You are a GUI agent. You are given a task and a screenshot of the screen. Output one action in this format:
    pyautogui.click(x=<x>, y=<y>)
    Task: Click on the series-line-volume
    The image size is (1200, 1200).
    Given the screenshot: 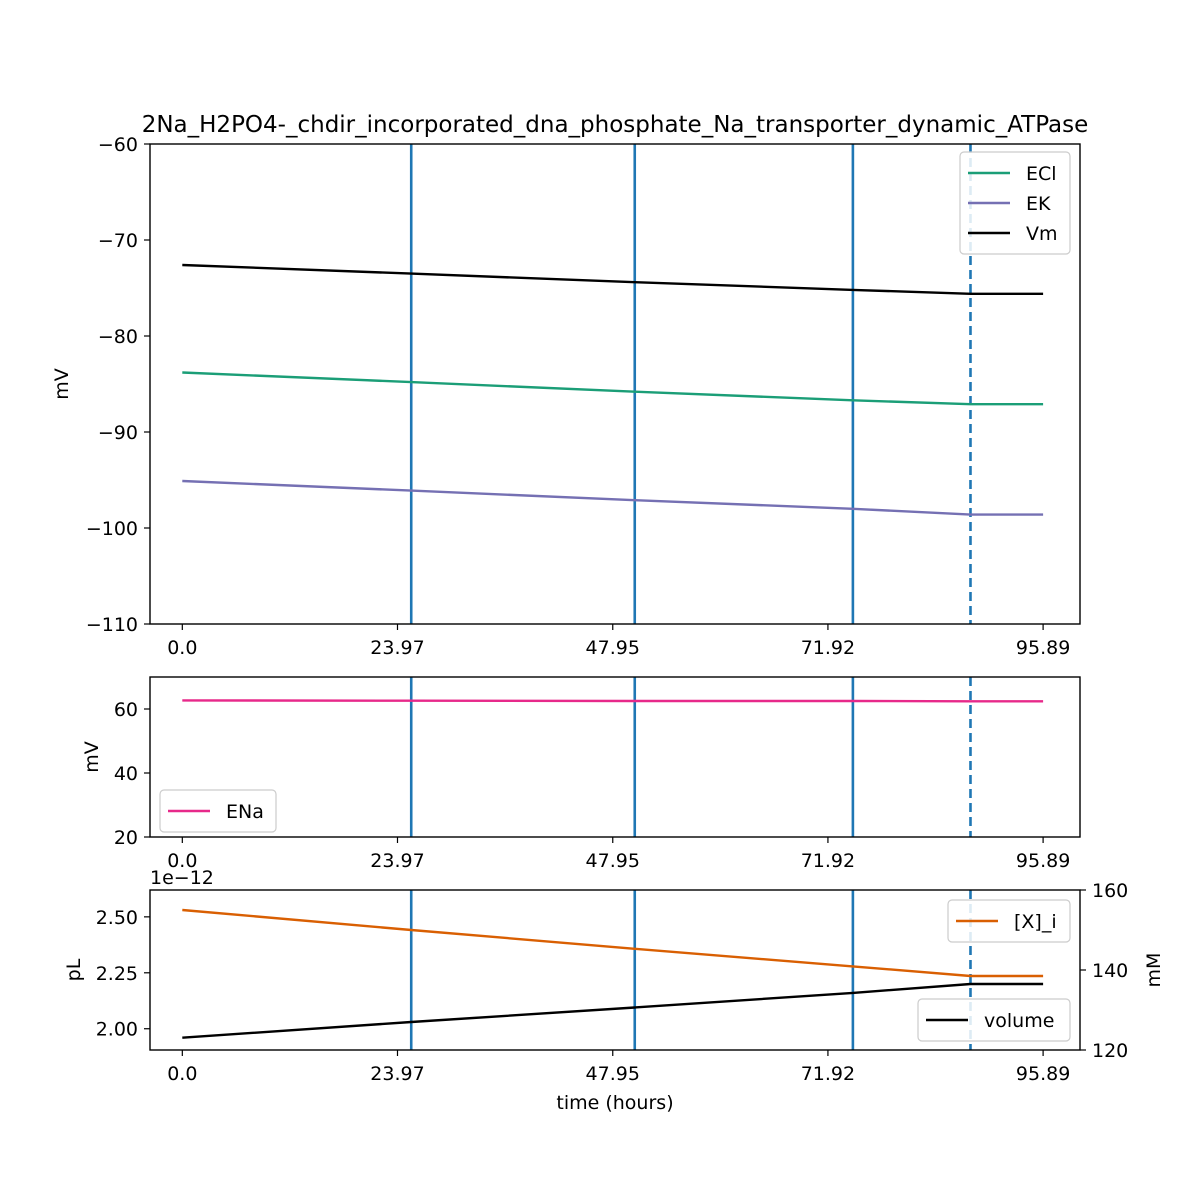 What is the action you would take?
    pyautogui.click(x=613, y=1010)
    